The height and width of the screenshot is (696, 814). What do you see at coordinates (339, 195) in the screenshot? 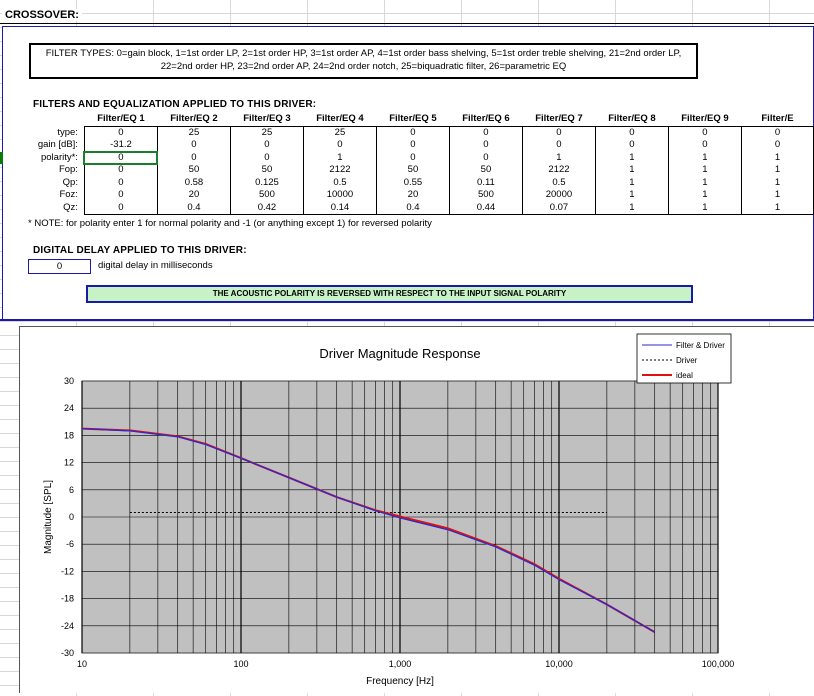
I see `table-cell: 10000` at bounding box center [339, 195].